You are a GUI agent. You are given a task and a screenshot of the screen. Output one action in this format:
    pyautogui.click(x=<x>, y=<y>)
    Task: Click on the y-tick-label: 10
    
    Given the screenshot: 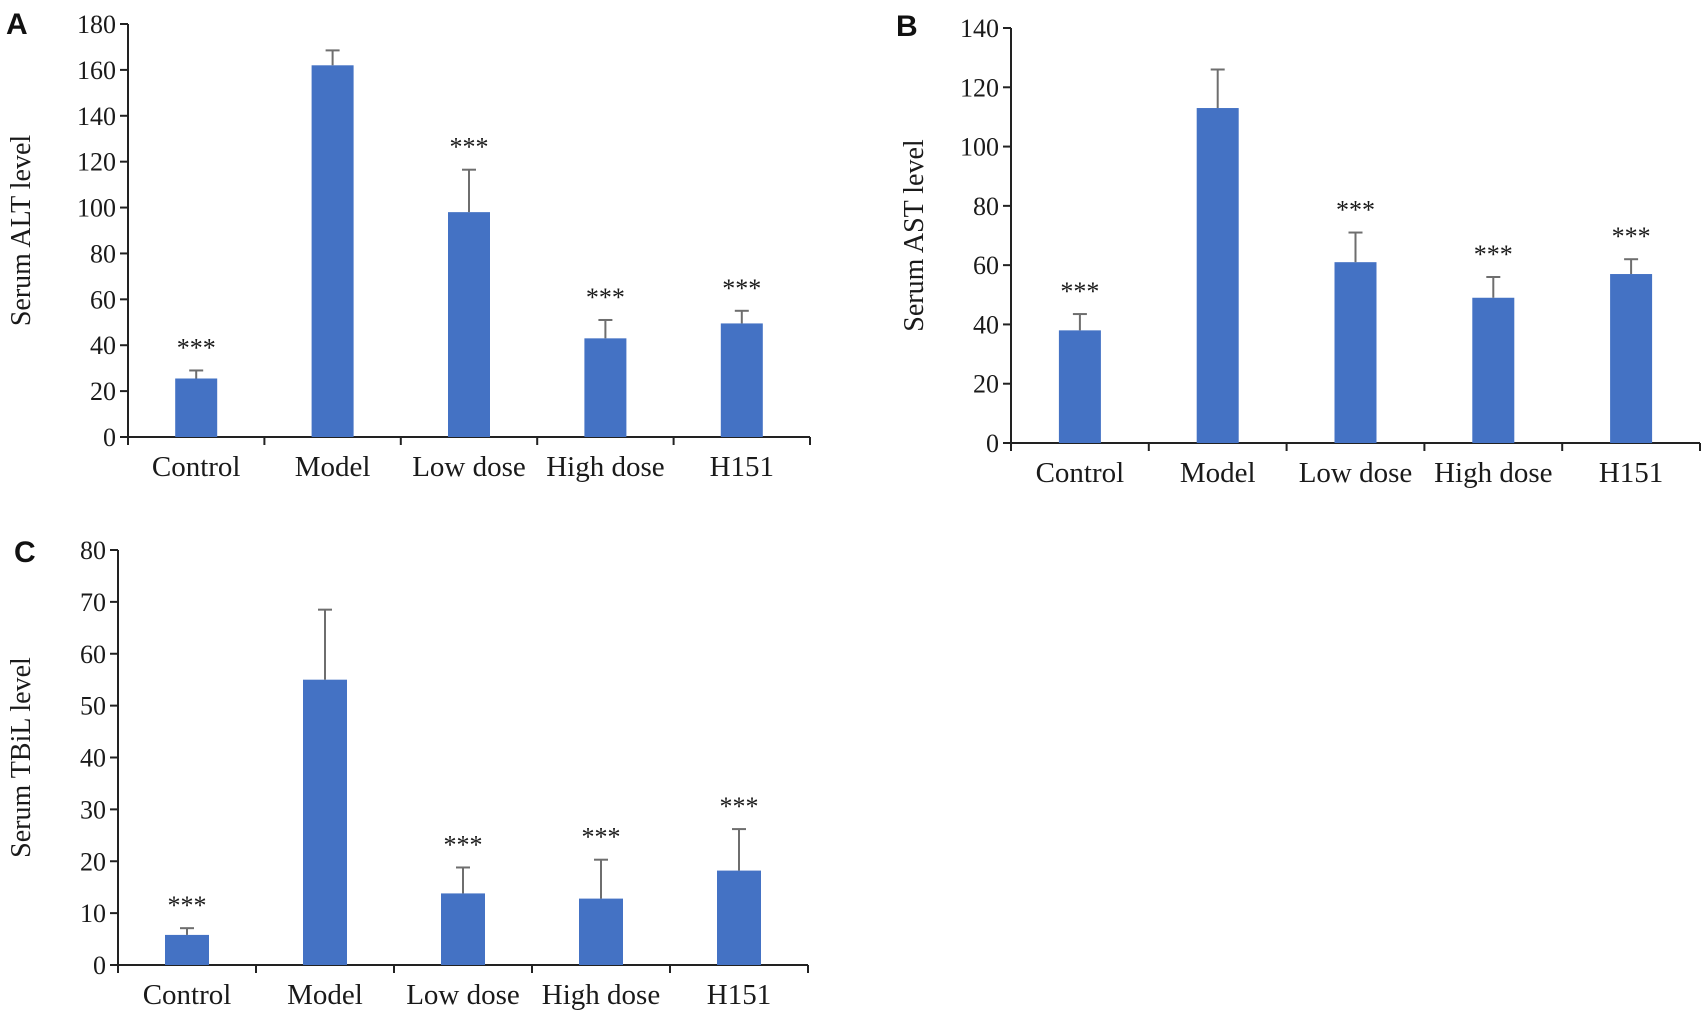 What is the action you would take?
    pyautogui.click(x=93, y=913)
    